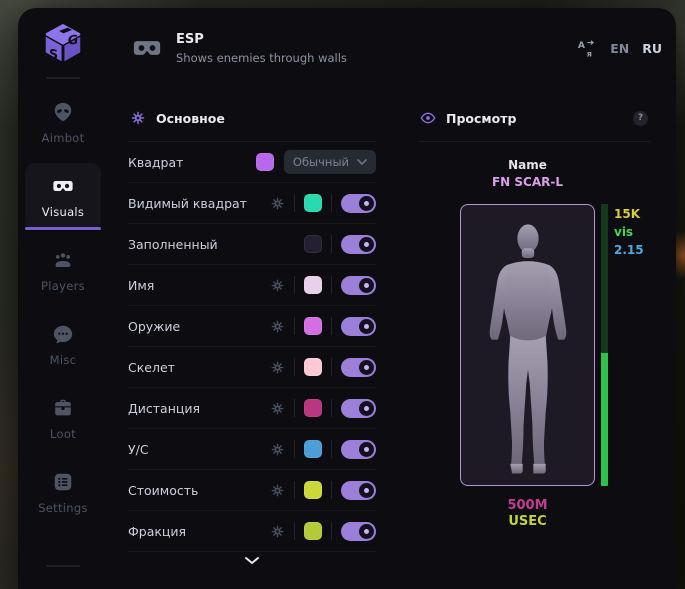 This screenshot has height=589, width=685. I want to click on sidebar-item-loot: Loot, so click(63, 418).